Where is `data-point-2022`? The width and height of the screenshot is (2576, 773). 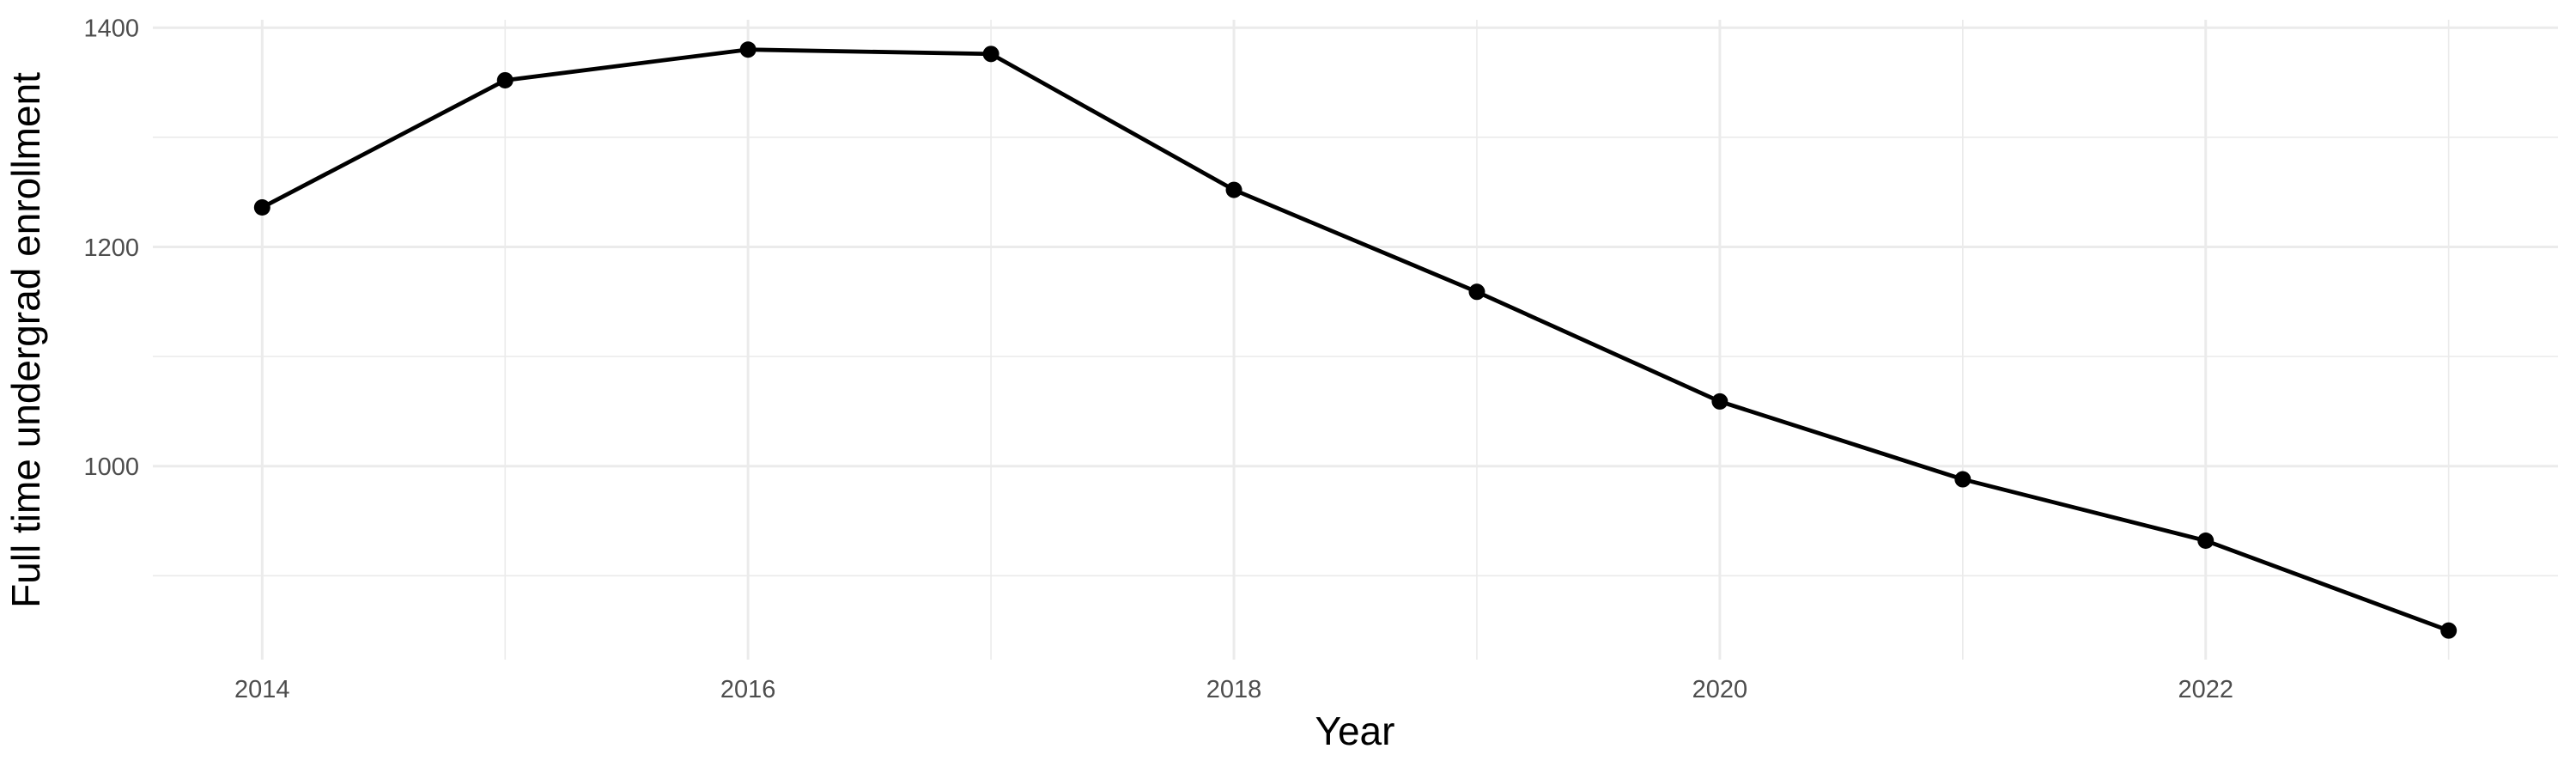
data-point-2022 is located at coordinates (2206, 541).